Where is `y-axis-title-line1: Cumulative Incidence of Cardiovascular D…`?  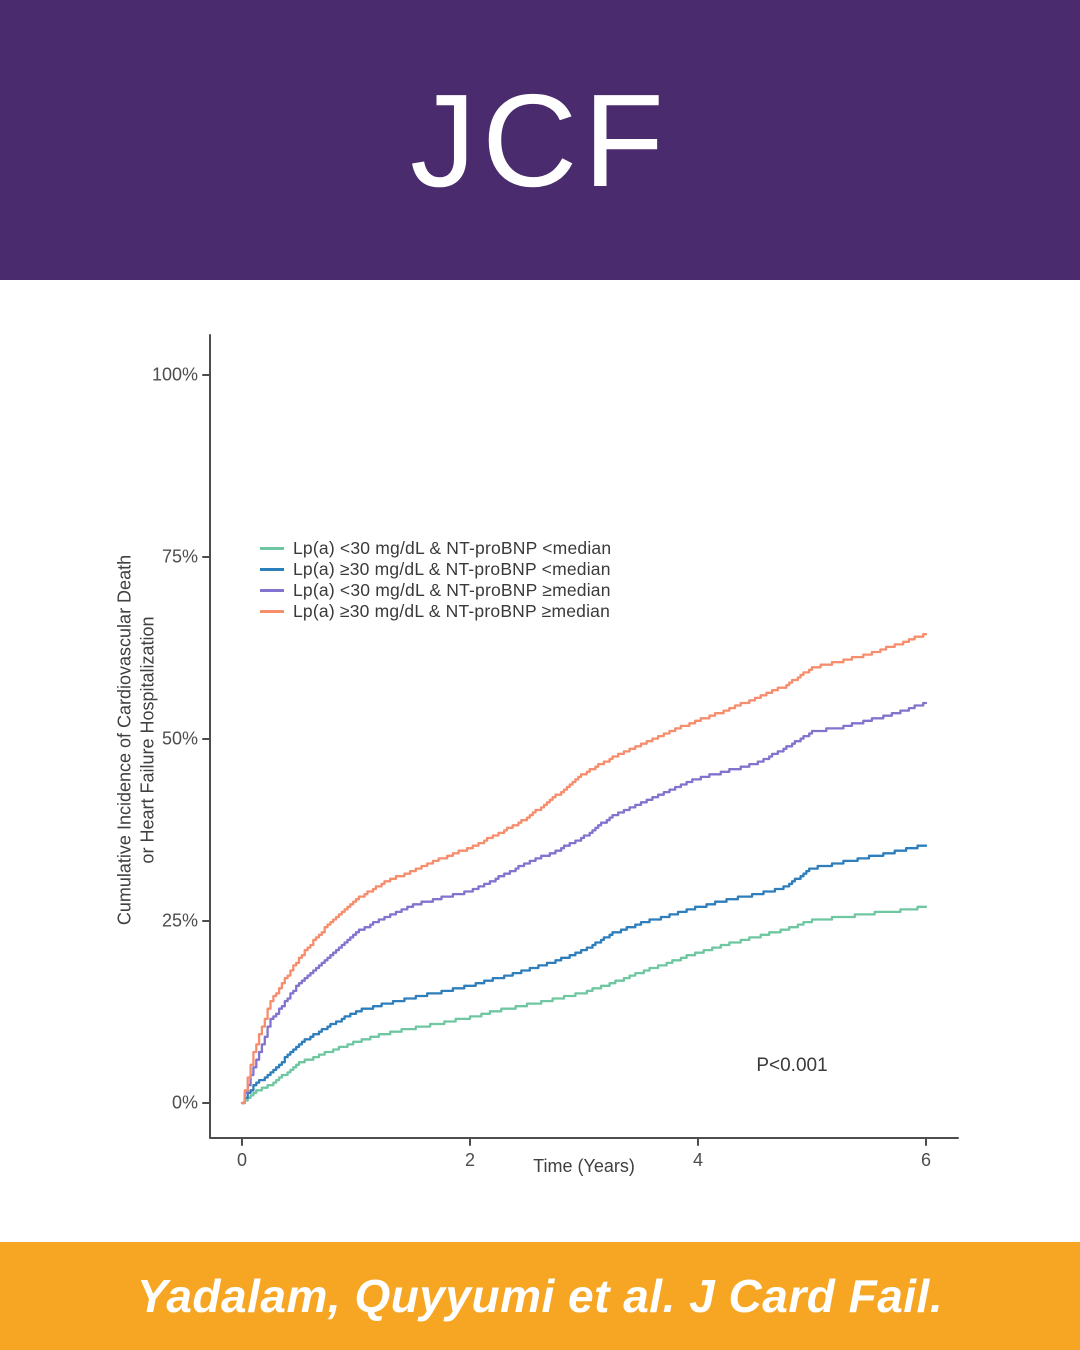 y-axis-title-line1: Cumulative Incidence of Cardiovascular D… is located at coordinates (124, 740).